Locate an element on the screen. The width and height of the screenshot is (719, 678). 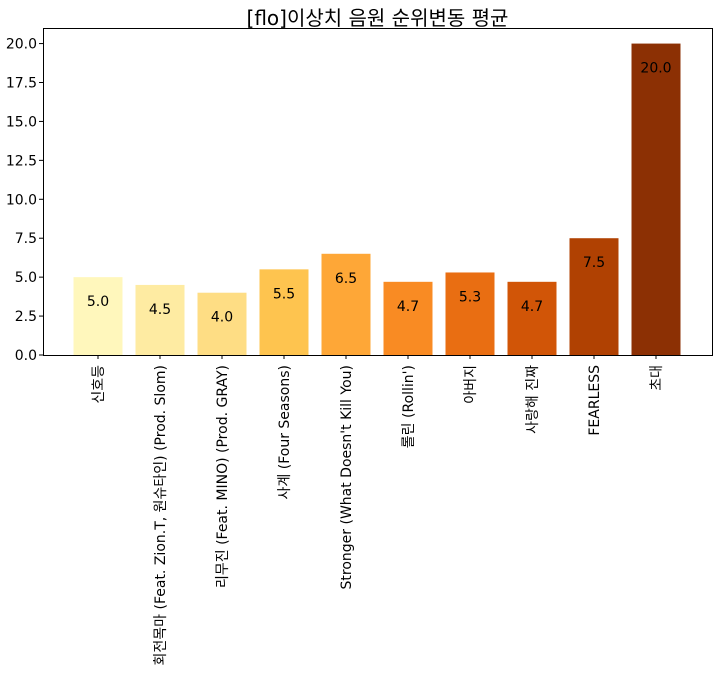
bar-value-label: 20.0 is located at coordinates (655, 69).